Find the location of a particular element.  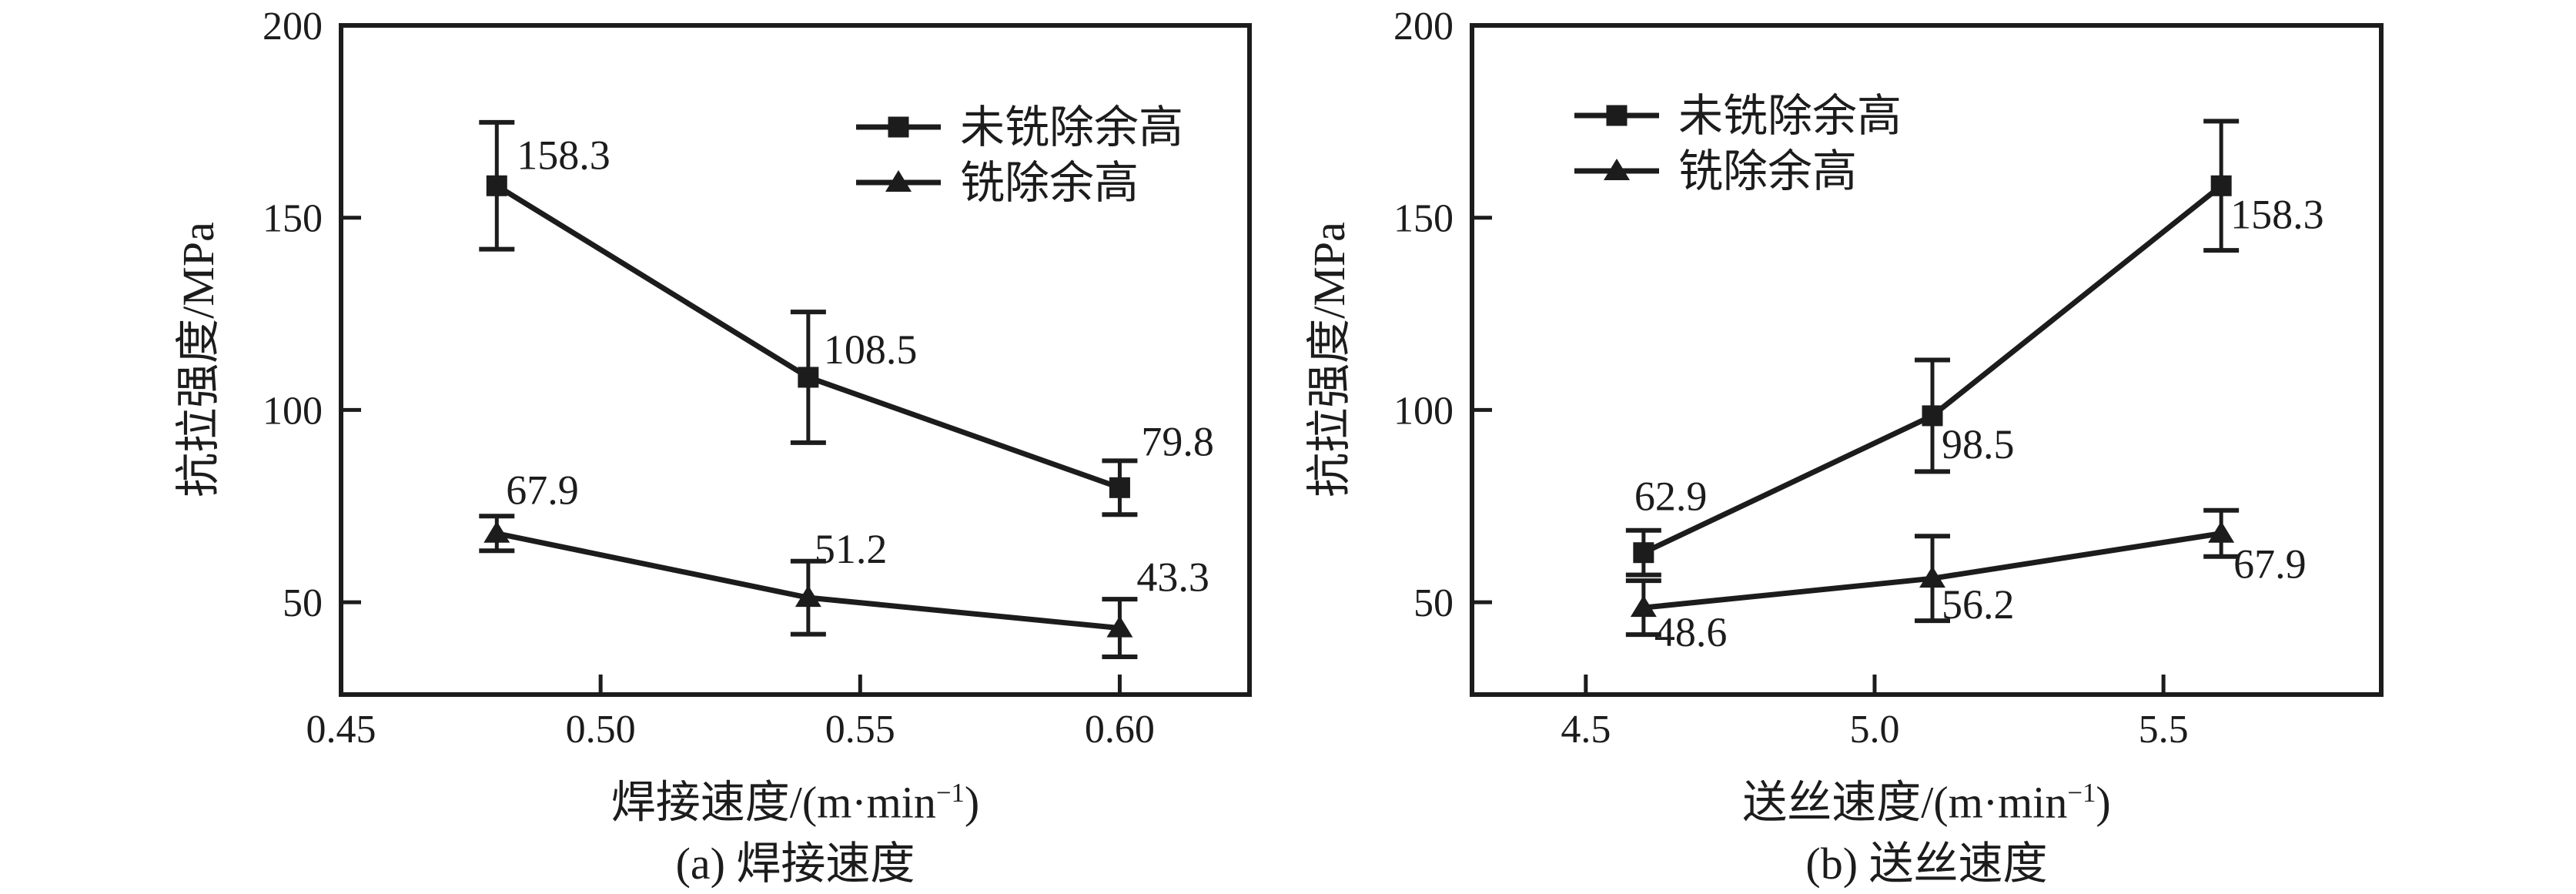

x-tick-label: 5.5 is located at coordinates (2164, 730).